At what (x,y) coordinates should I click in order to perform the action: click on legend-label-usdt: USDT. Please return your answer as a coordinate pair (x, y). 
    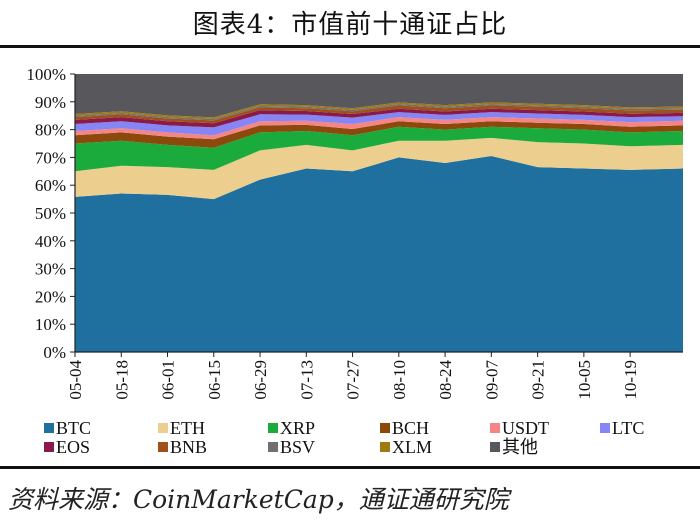
    Looking at the image, I should click on (525, 428).